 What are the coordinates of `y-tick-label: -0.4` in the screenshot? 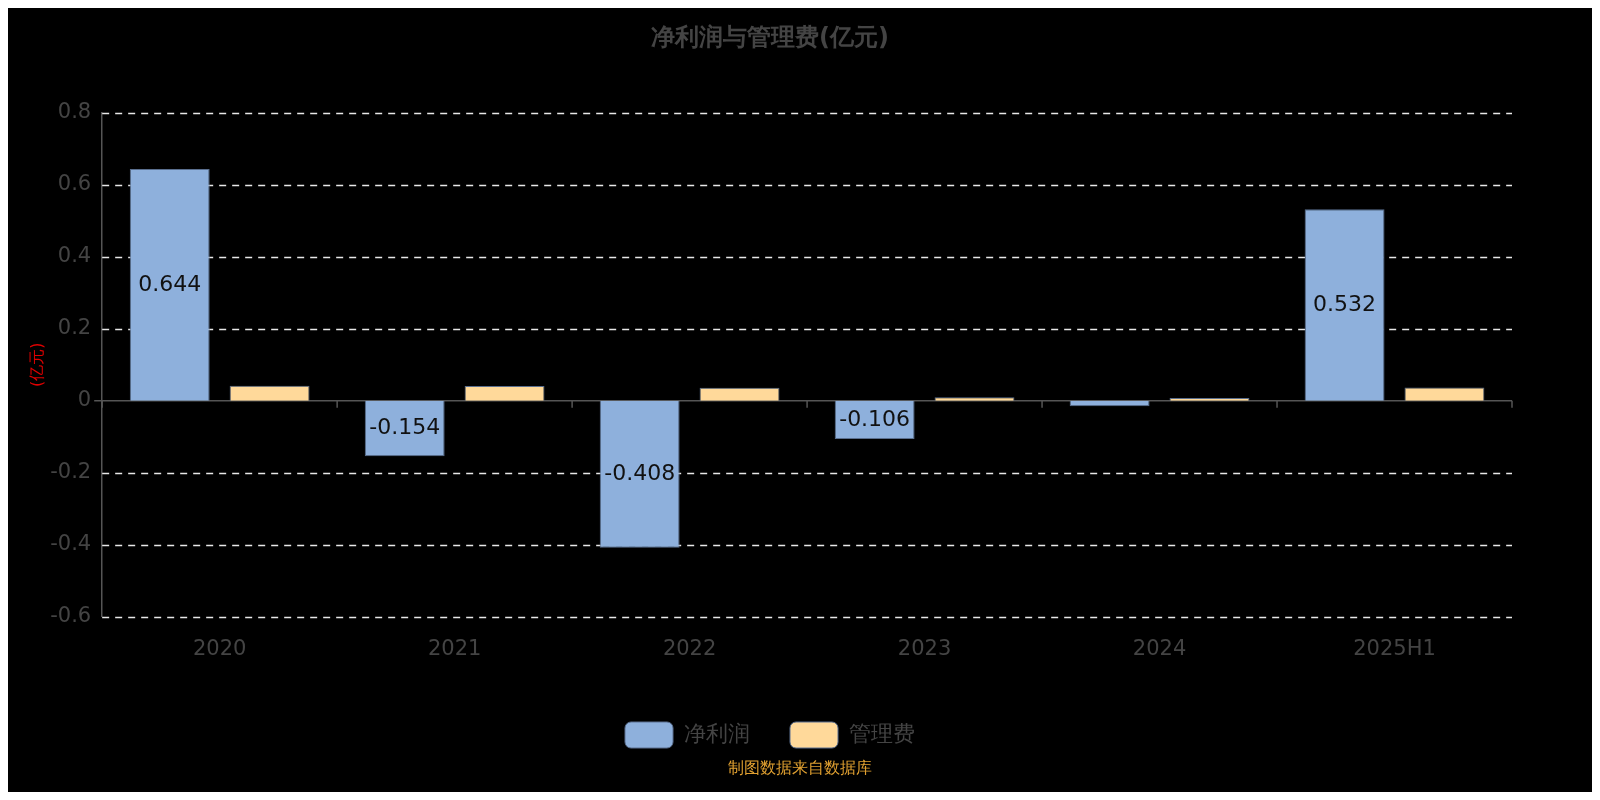 It's located at (71, 543).